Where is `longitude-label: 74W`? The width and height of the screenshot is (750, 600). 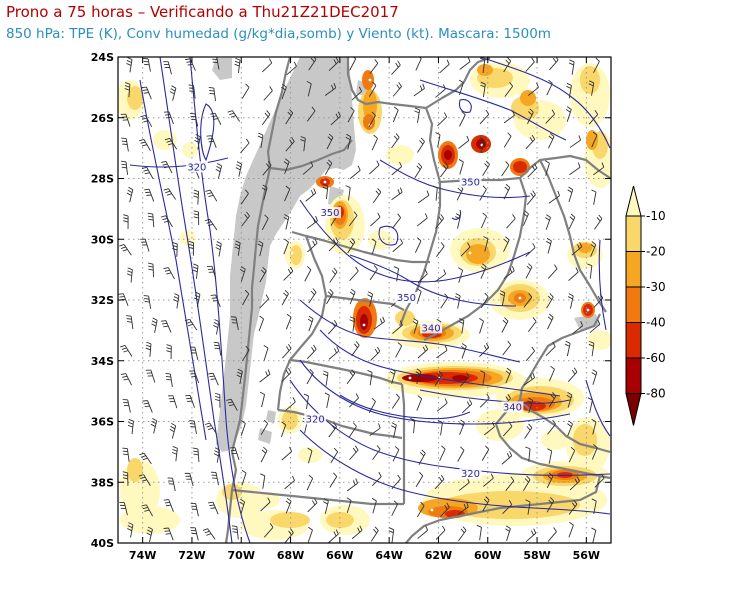
longitude-label: 74W is located at coordinates (142, 555).